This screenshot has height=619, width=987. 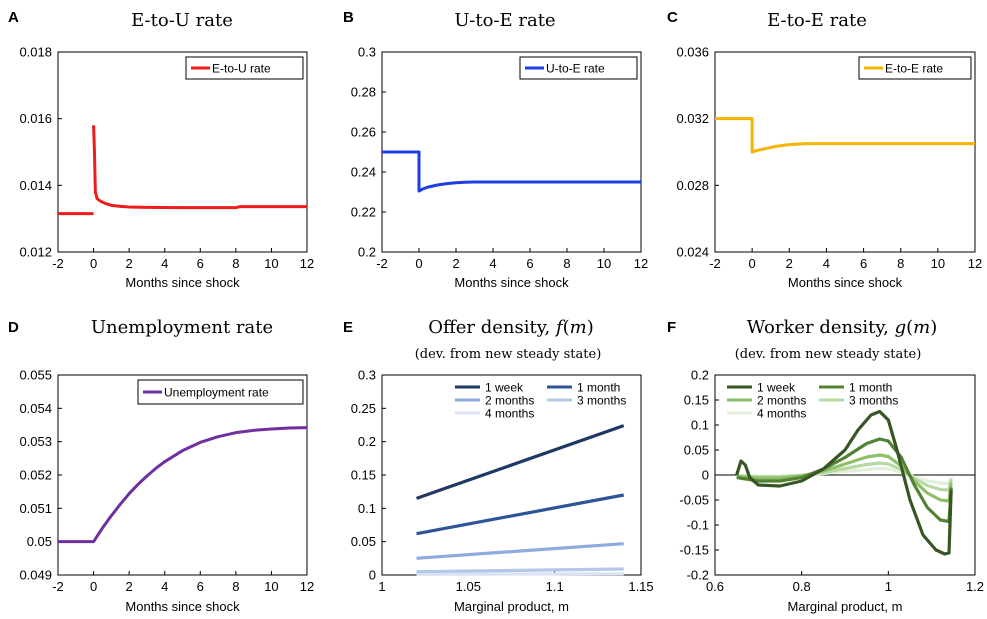 What do you see at coordinates (975, 586) in the screenshot?
I see `x-tick-label: 1.2` at bounding box center [975, 586].